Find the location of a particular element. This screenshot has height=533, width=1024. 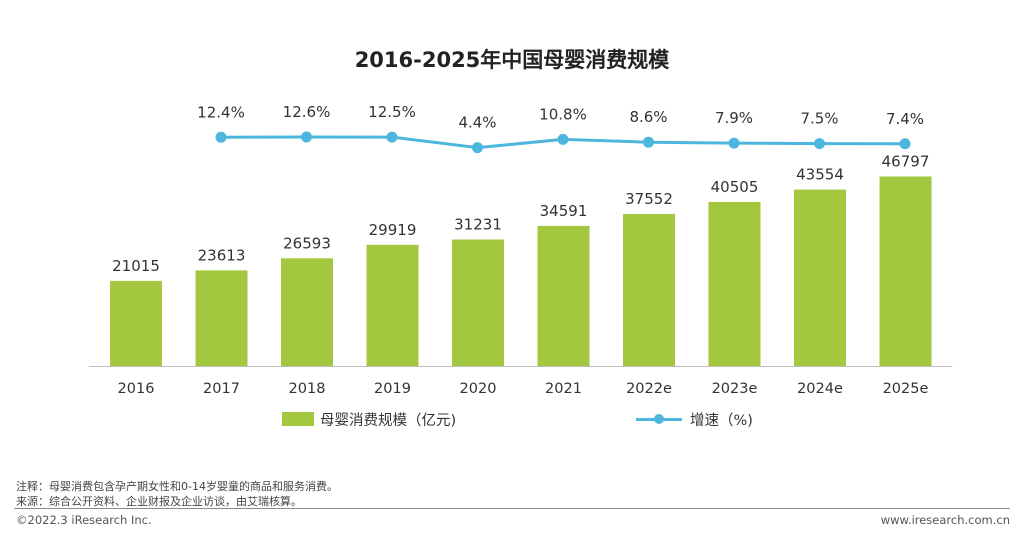

x-tick-label: 2020 is located at coordinates (478, 389).